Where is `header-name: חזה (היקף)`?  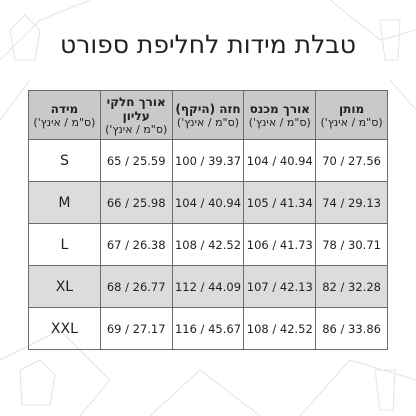
header-name: חזה (היקף) is located at coordinates (208, 108).